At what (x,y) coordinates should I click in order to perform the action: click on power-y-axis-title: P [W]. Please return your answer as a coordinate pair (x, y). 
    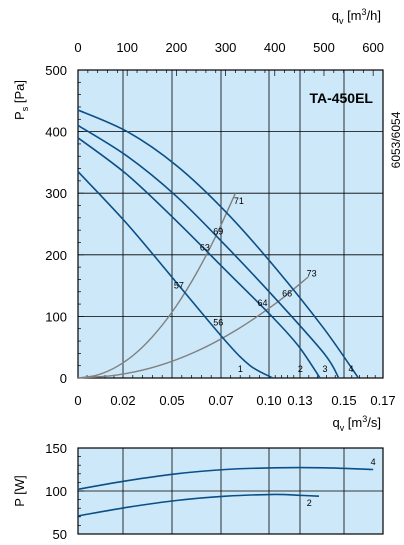
    Looking at the image, I should click on (19, 491).